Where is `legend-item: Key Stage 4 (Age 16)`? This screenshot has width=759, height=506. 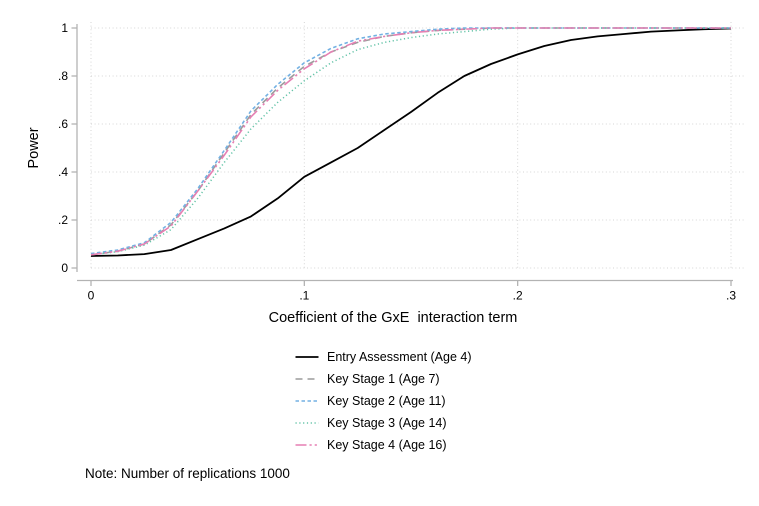
legend-item: Key Stage 4 (Age 16) is located at coordinates (383, 445).